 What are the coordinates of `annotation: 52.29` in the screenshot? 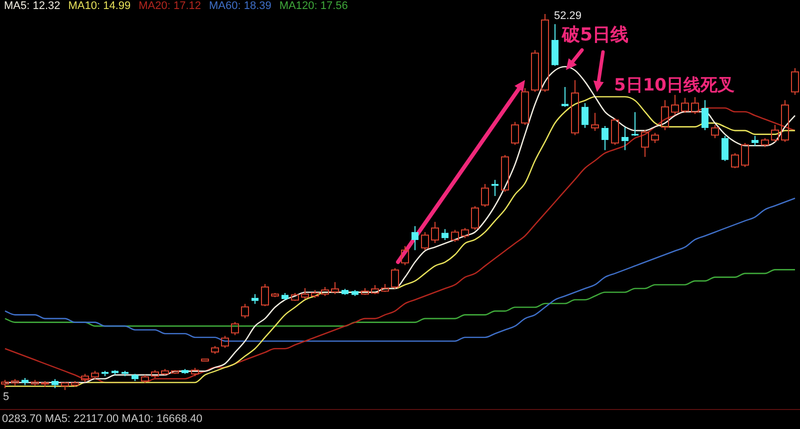 It's located at (568, 16).